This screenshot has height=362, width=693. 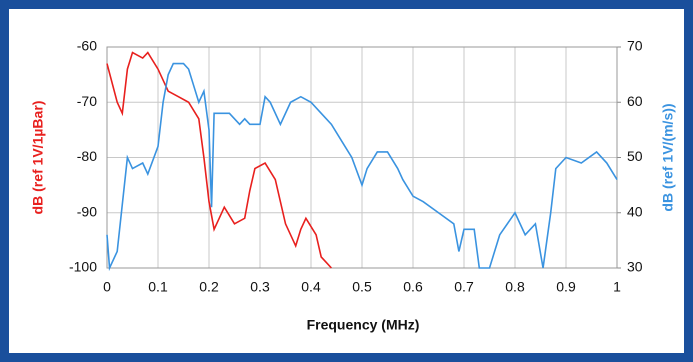 What do you see at coordinates (635, 211) in the screenshot?
I see `y2-tick-label: 40` at bounding box center [635, 211].